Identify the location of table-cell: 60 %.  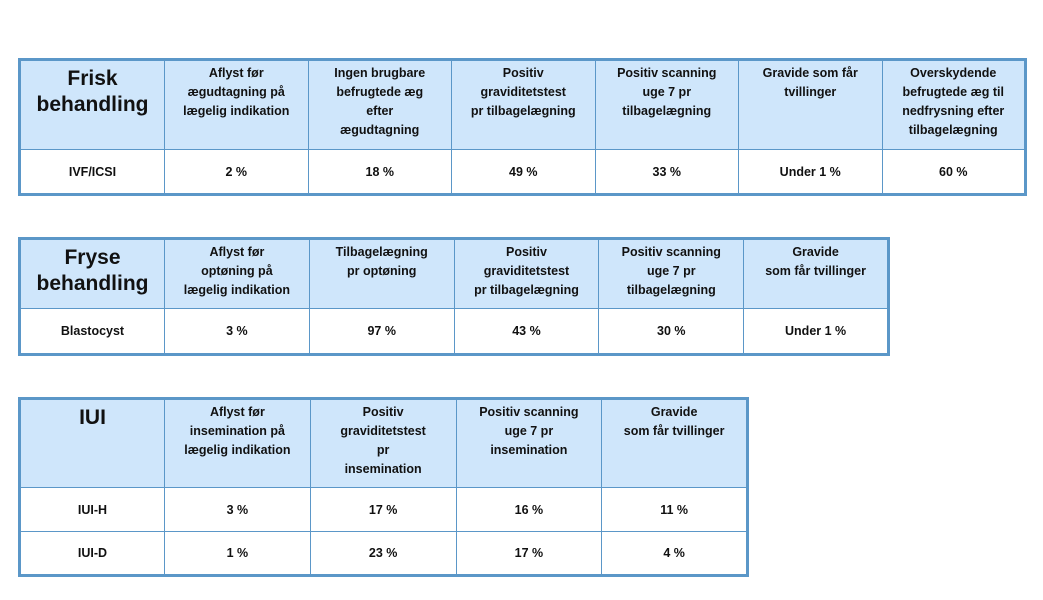
(953, 172).